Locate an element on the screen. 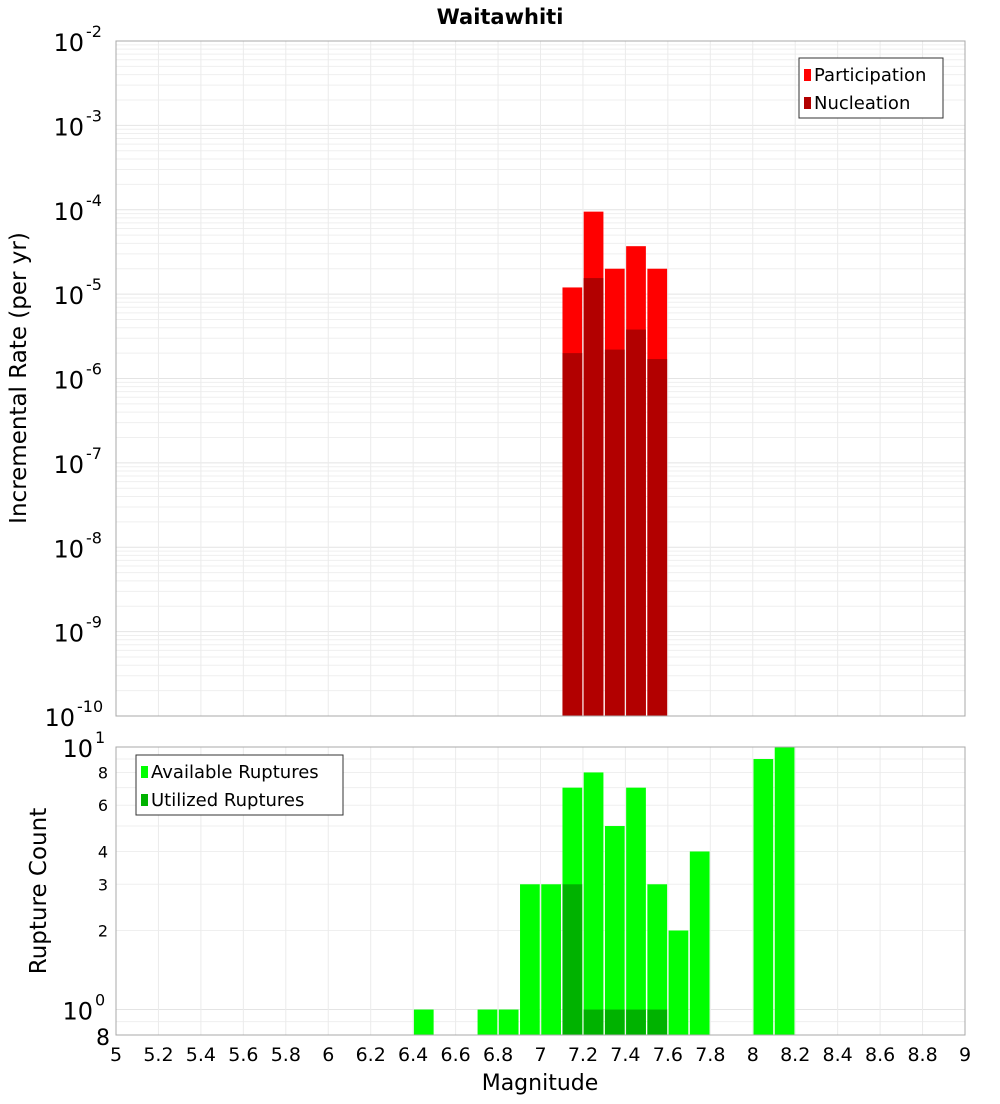  x-axis-label: Magnitude is located at coordinates (540, 1083).